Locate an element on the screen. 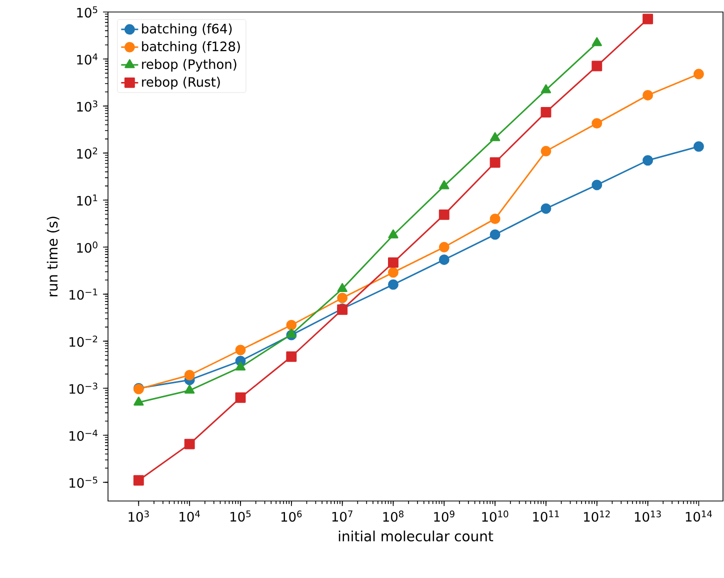  legend-label: batching (f64) is located at coordinates (187, 30).